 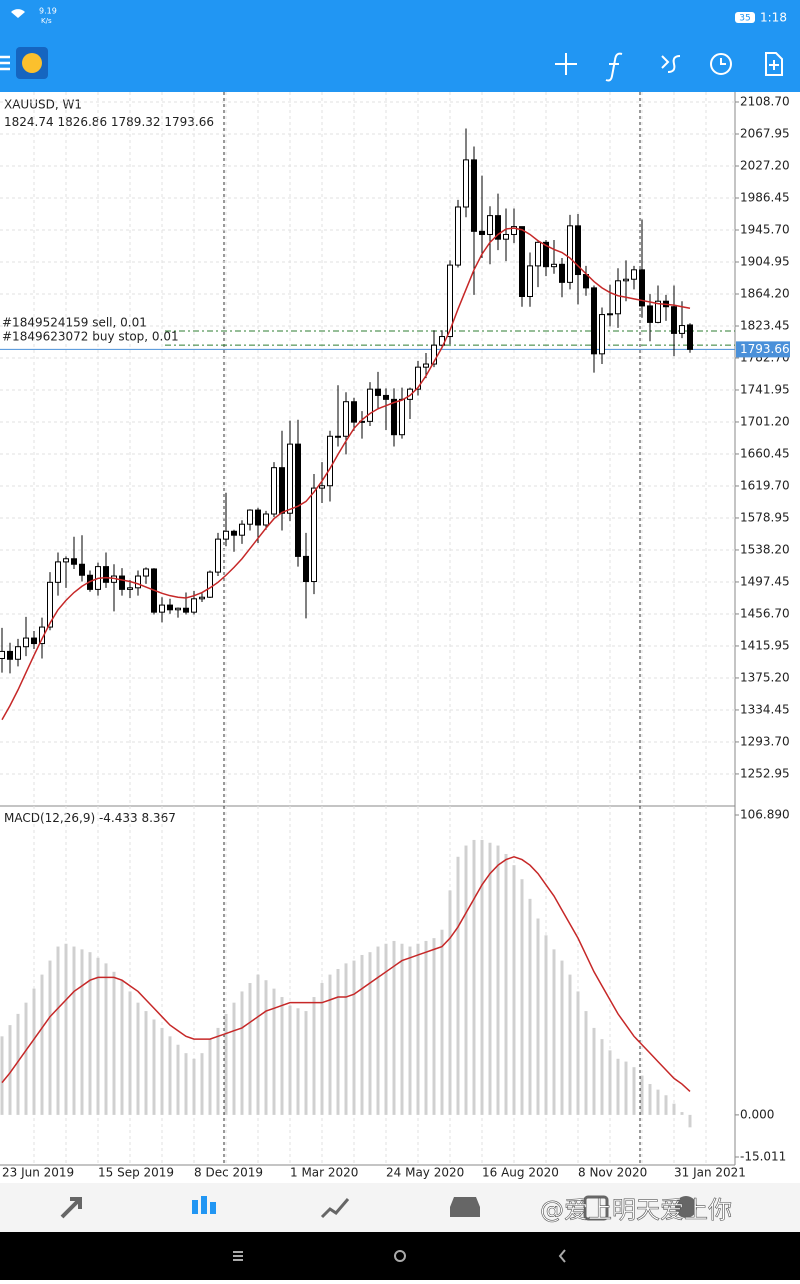 What do you see at coordinates (774, 64) in the screenshot?
I see `new-order-button` at bounding box center [774, 64].